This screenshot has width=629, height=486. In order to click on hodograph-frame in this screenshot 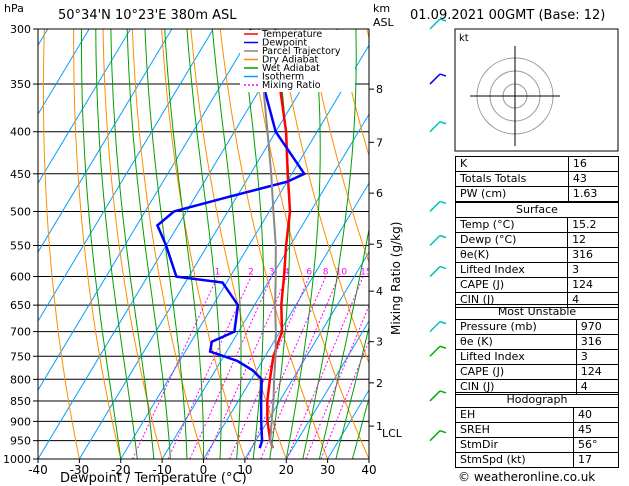, I will do `click(536, 90)`.